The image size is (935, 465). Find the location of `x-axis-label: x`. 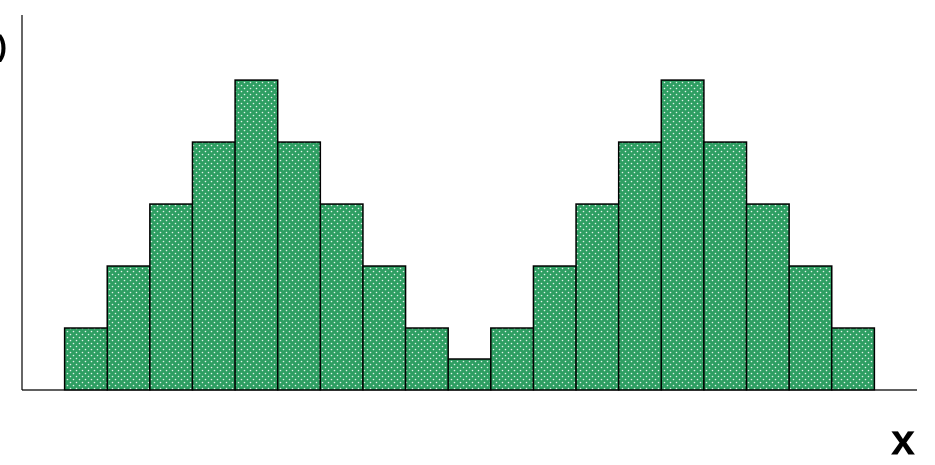

x-axis-label: x is located at coordinates (903, 440).